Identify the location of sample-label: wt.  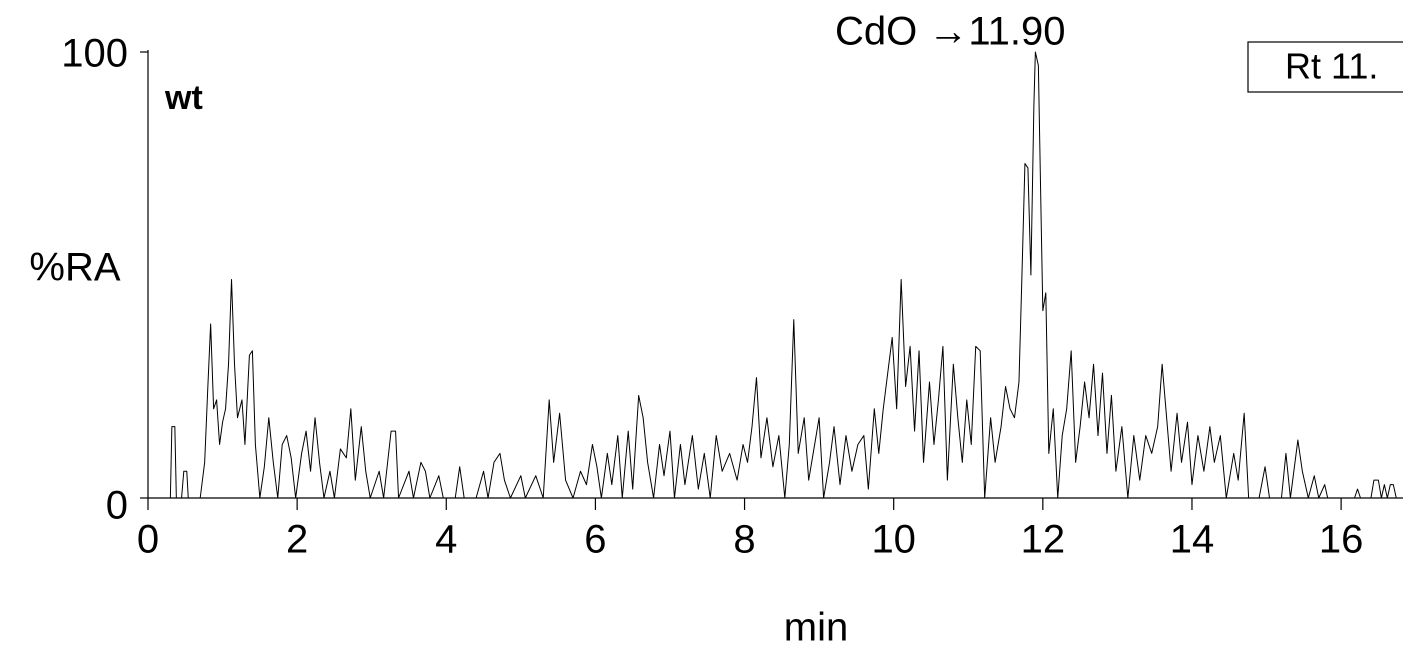
(183, 98).